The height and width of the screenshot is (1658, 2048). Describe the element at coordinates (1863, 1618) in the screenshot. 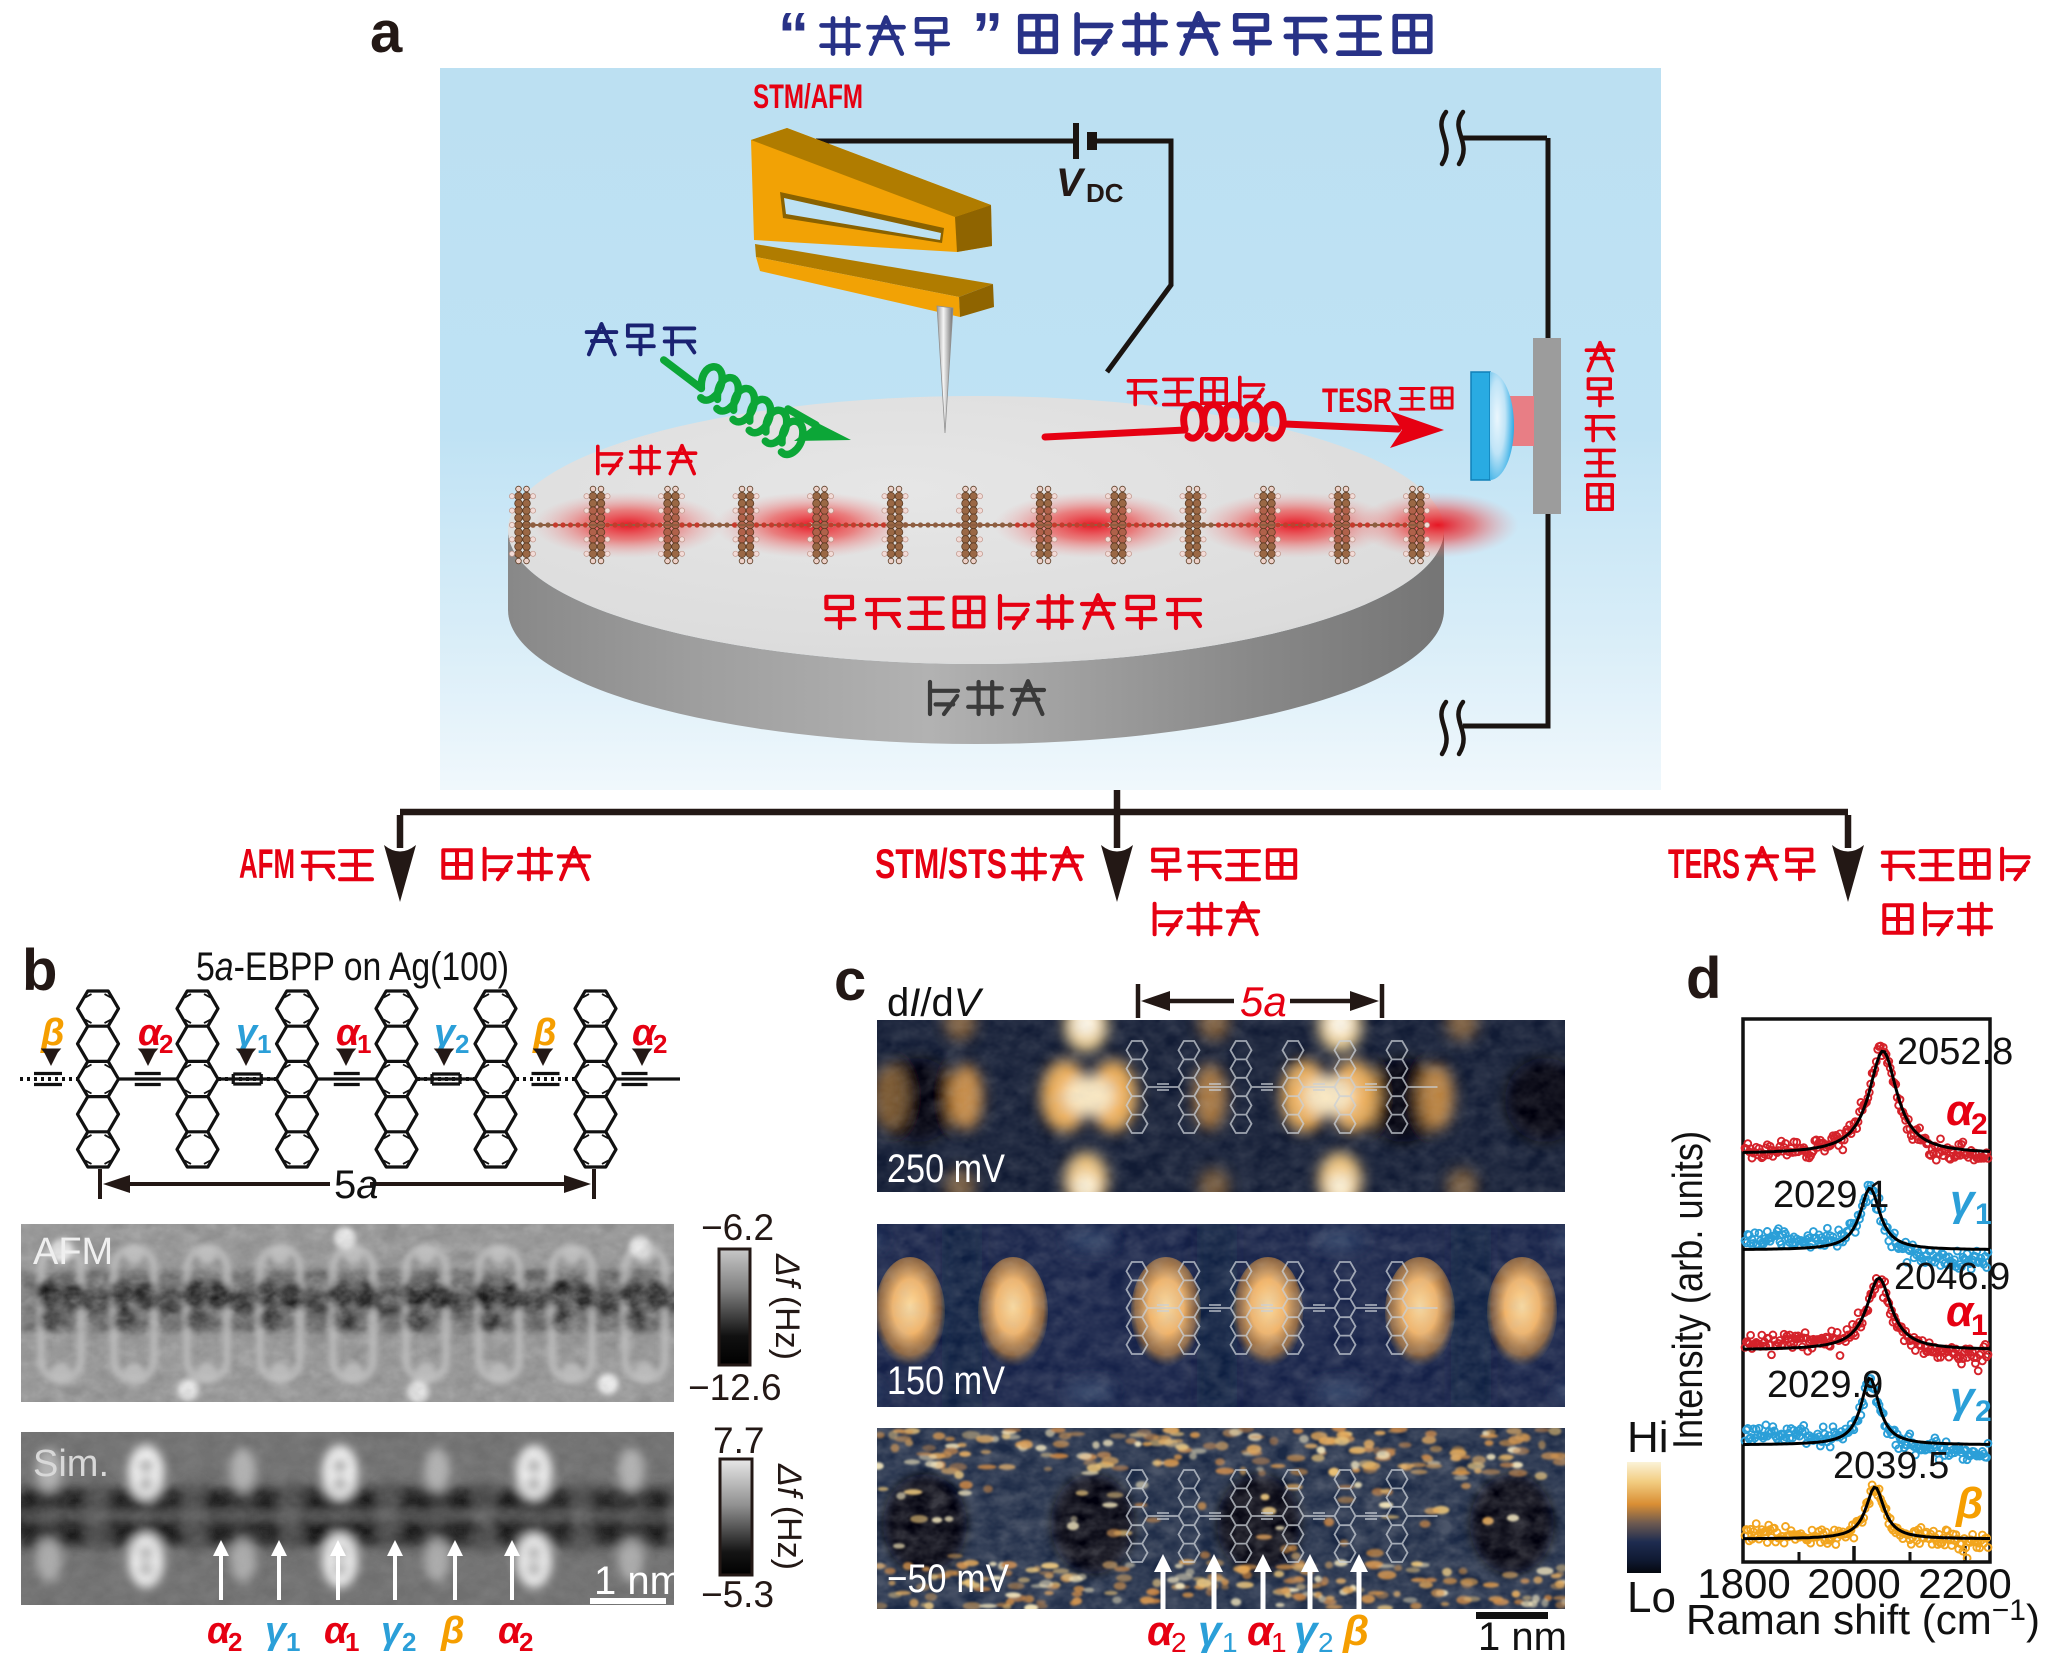

I see `svg-text: Raman shift (cm−1)` at that location.